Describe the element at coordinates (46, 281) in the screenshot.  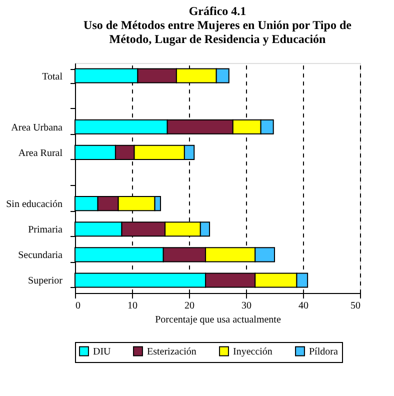
I see `y-tick-label: Superior` at that location.